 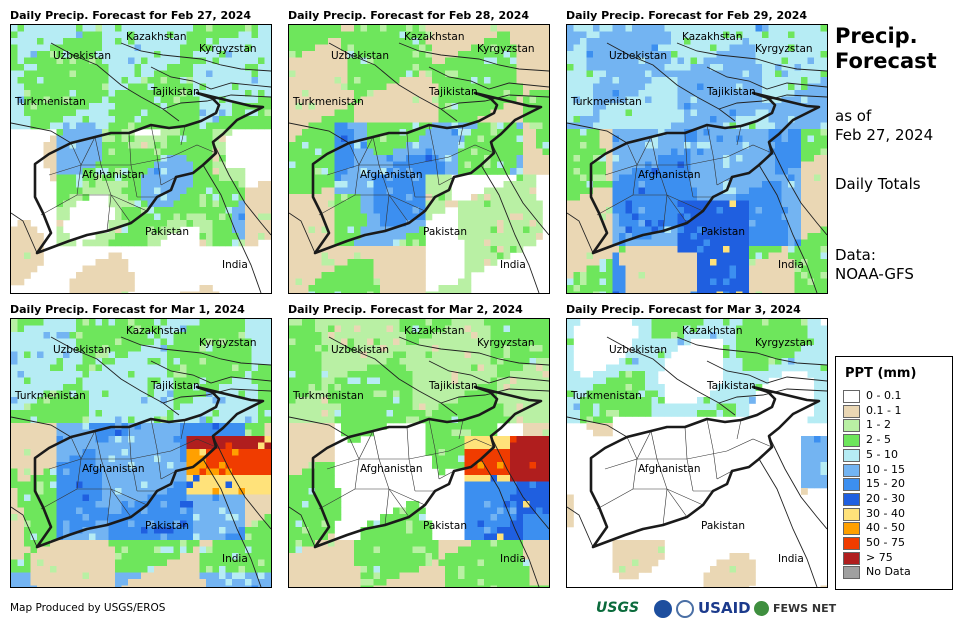 What do you see at coordinates (878, 425) in the screenshot?
I see `legend-label: 1 - 2` at bounding box center [878, 425].